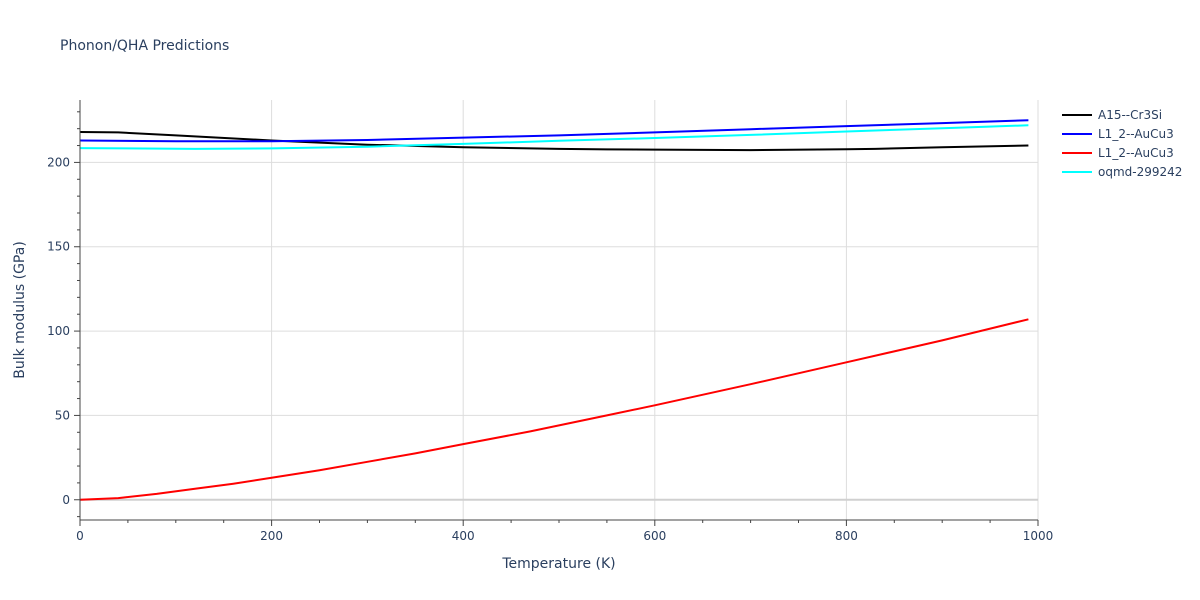 This screenshot has height=600, width=1200. Describe the element at coordinates (58, 247) in the screenshot. I see `y-tick-label: 150` at that location.